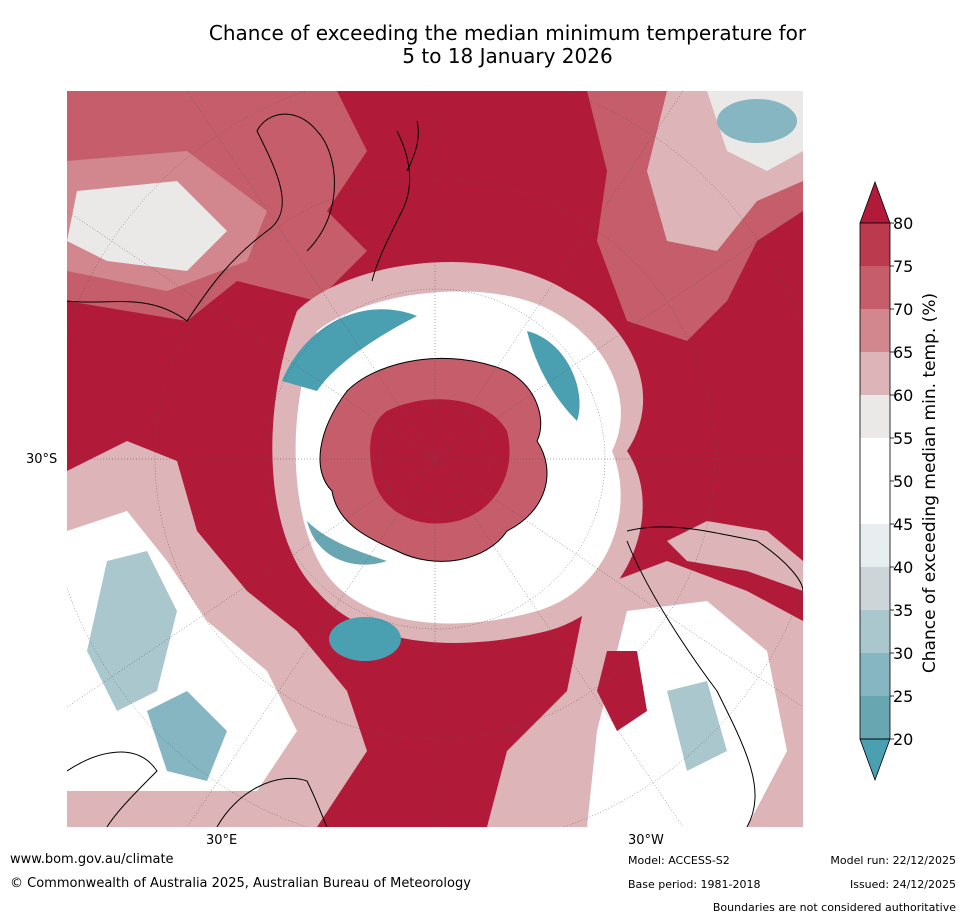 The height and width of the screenshot is (919, 965). What do you see at coordinates (892, 481) in the screenshot?
I see `colorbar-tick-marks` at bounding box center [892, 481].